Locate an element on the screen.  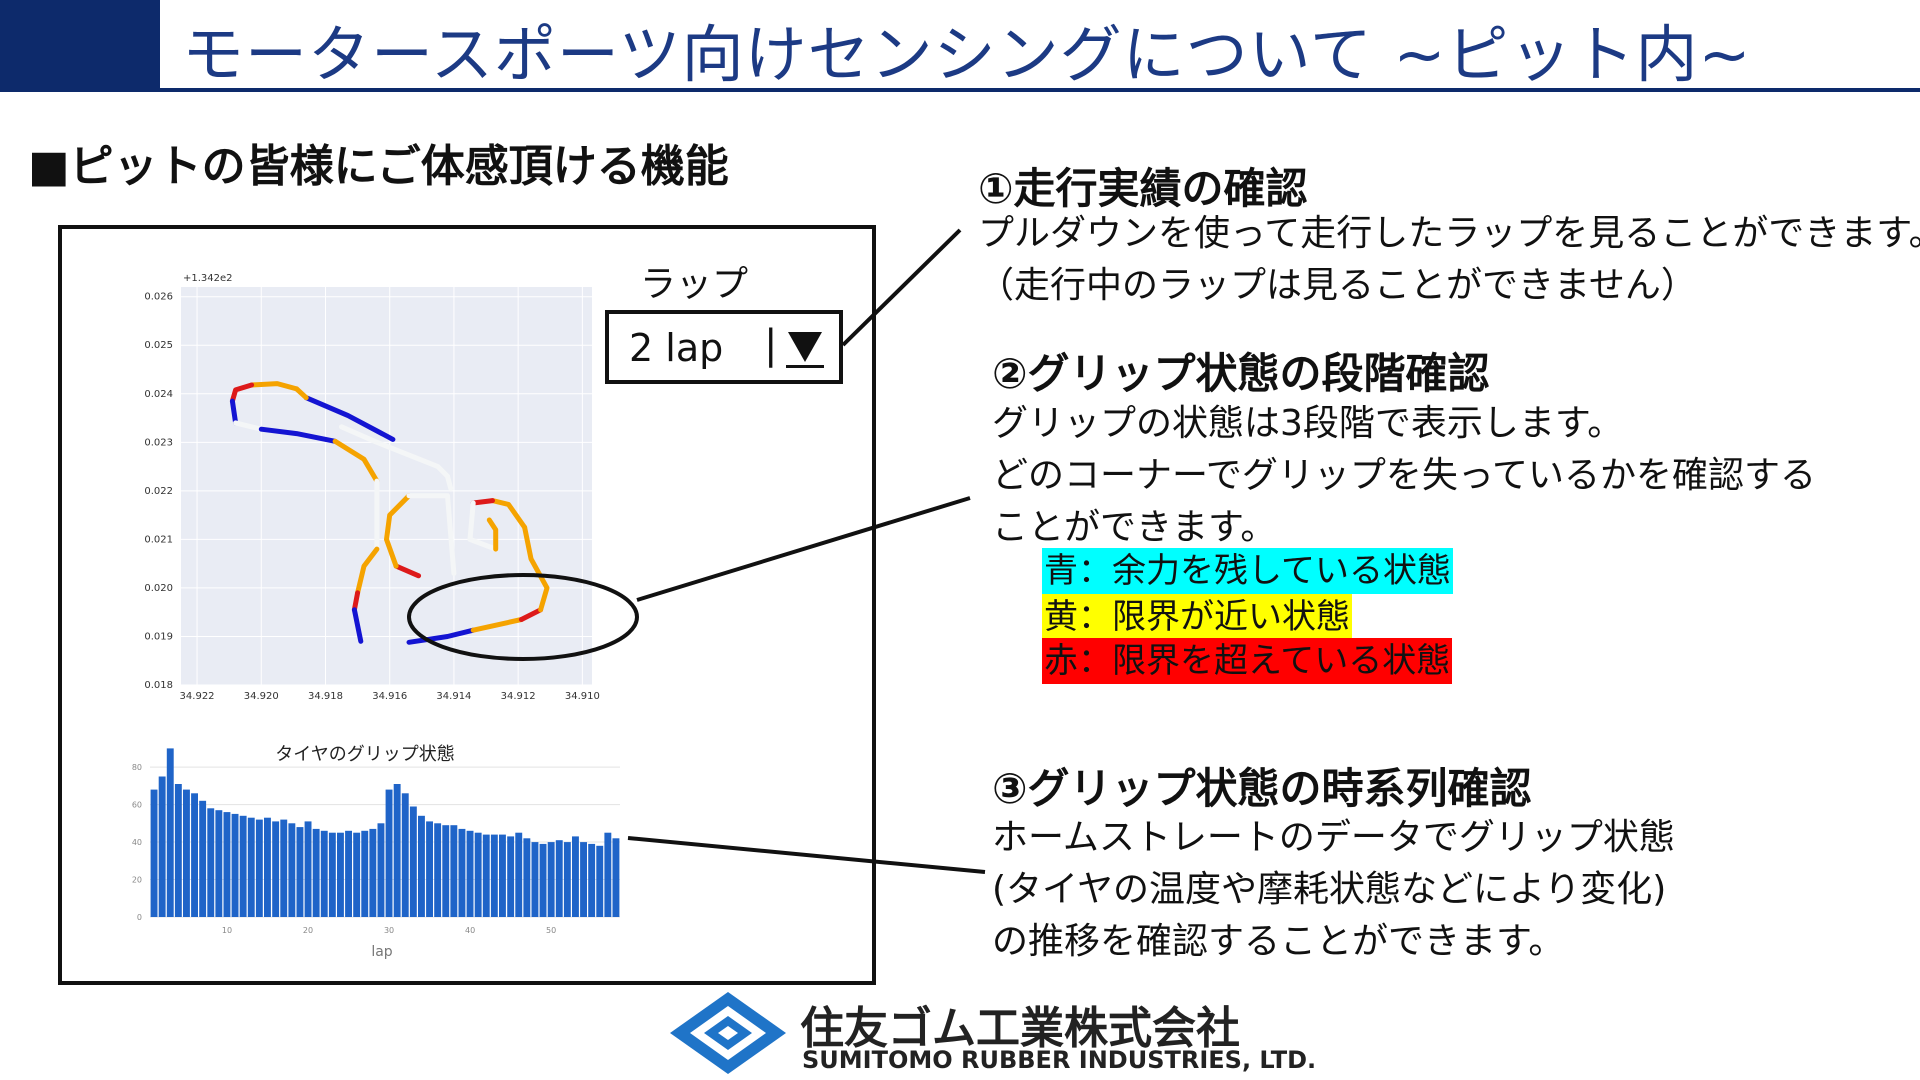
annotation-3-line: (タイヤの温度や摩耗状態などにより変化) is located at coordinates (1329, 889).